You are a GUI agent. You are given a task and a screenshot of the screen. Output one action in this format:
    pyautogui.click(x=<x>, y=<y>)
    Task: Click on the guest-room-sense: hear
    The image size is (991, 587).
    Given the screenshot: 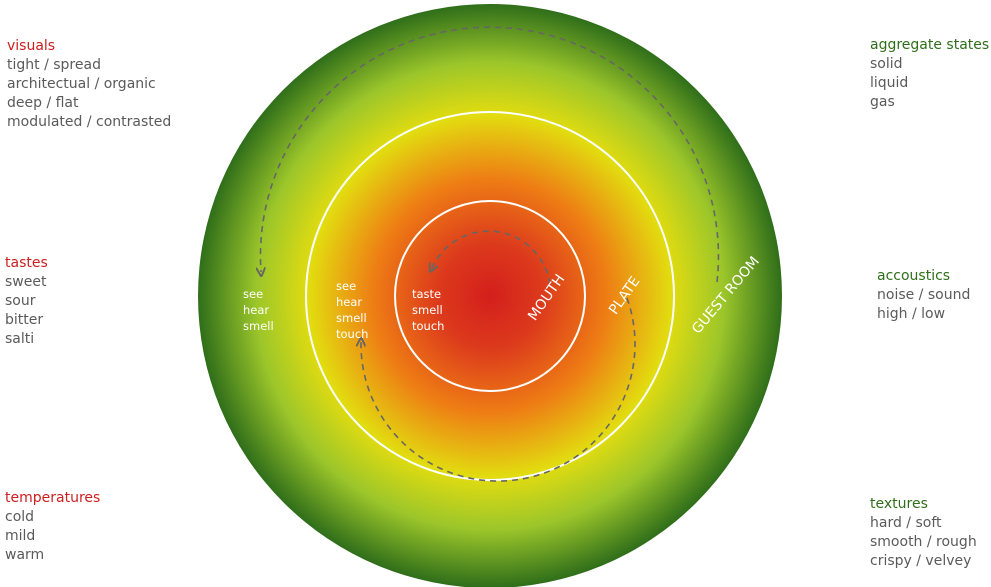 What is the action you would take?
    pyautogui.click(x=256, y=310)
    